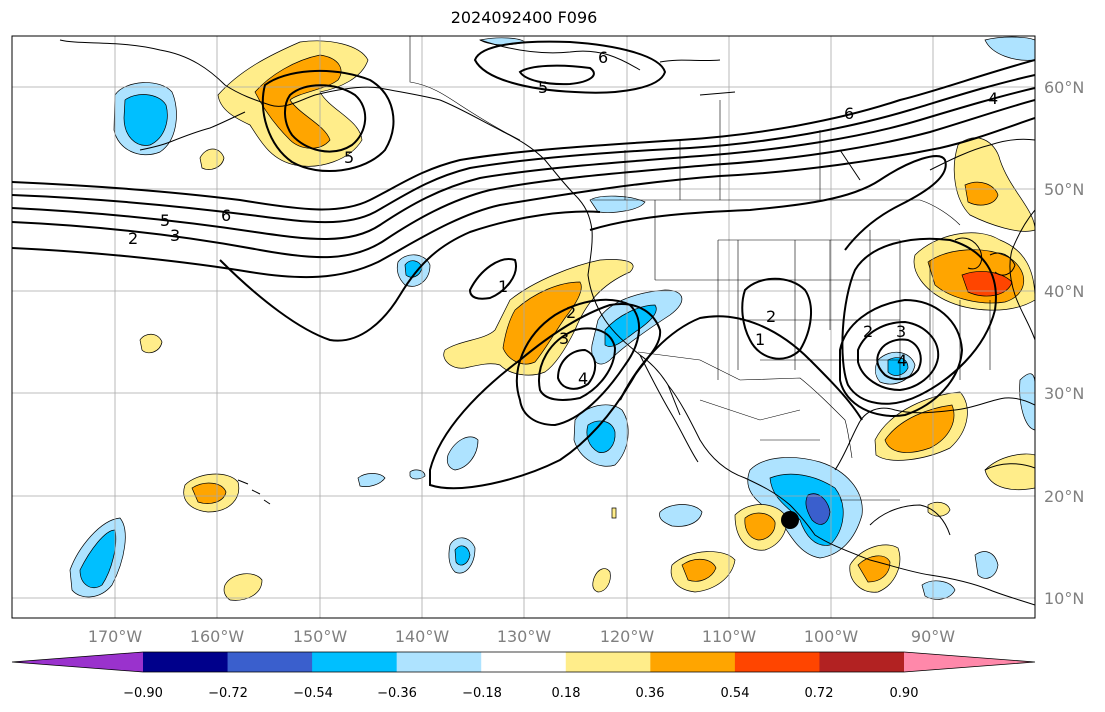 The height and width of the screenshot is (712, 1105). I want to click on colorbar-outline, so click(523, 662).